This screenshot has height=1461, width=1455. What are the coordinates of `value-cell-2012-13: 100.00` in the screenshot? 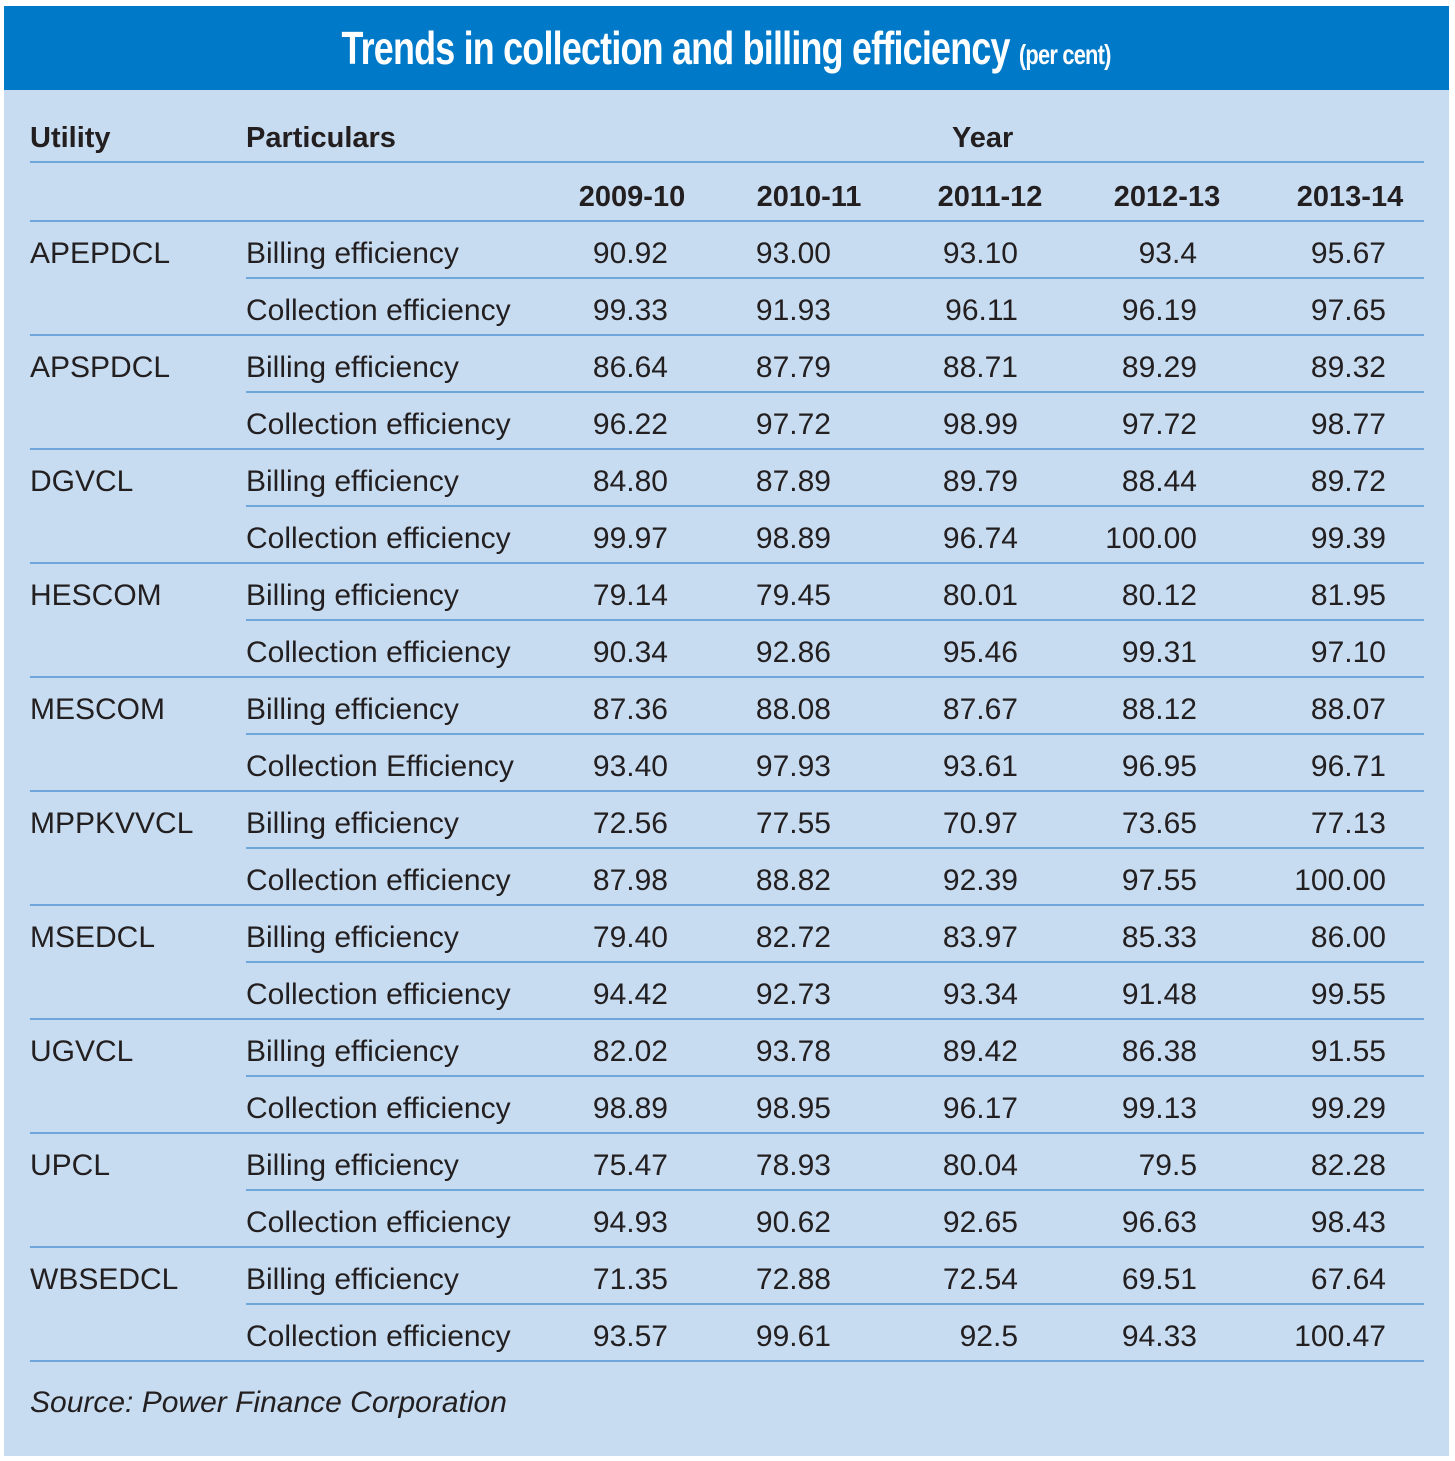 It's located at (1151, 538).